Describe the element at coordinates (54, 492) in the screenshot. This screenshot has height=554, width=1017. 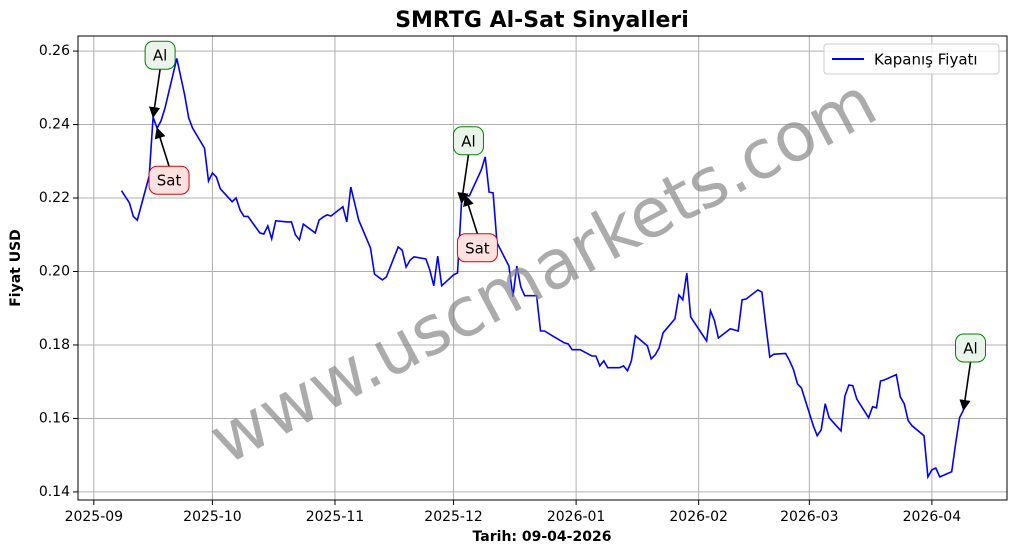
I see `y-tick-label: 0.14` at that location.